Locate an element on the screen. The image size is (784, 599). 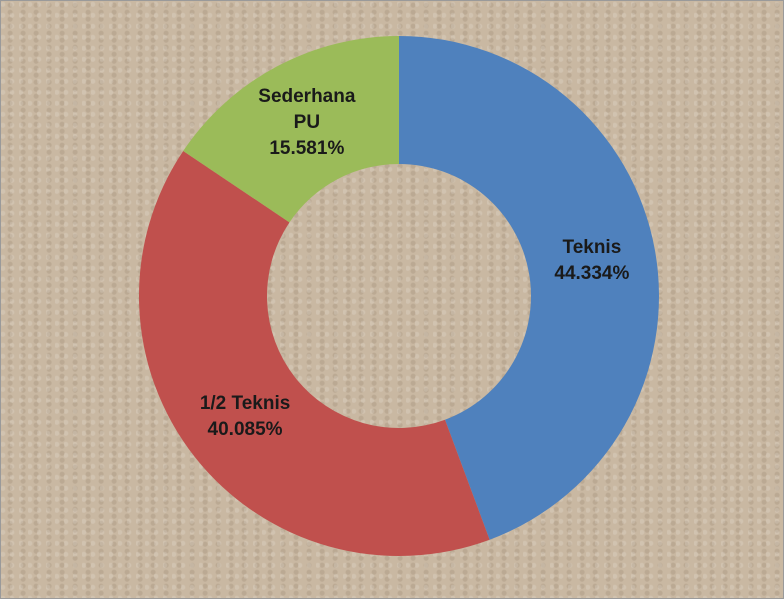
category-label: Sederhana PU is located at coordinates (307, 110).